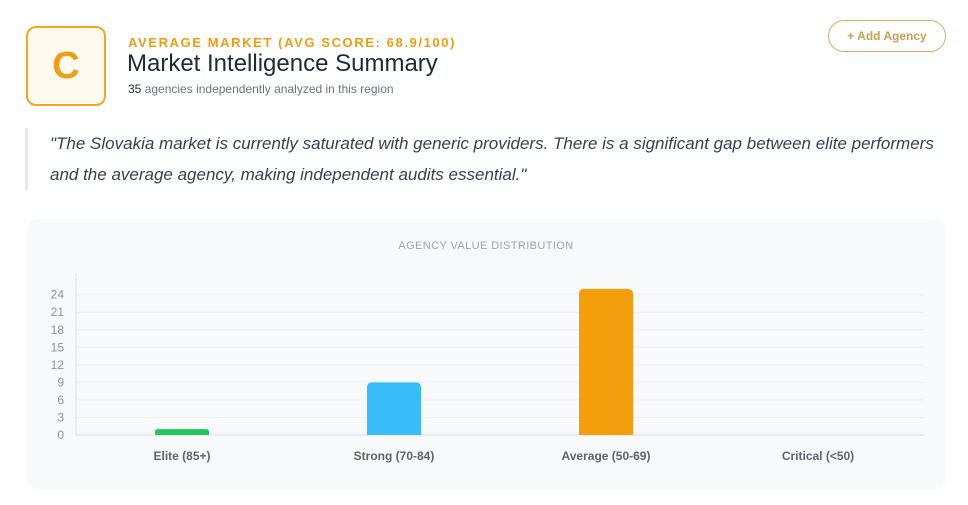 This screenshot has width=968, height=505. Describe the element at coordinates (887, 36) in the screenshot. I see `add-agency-button: + Add Agency` at that location.